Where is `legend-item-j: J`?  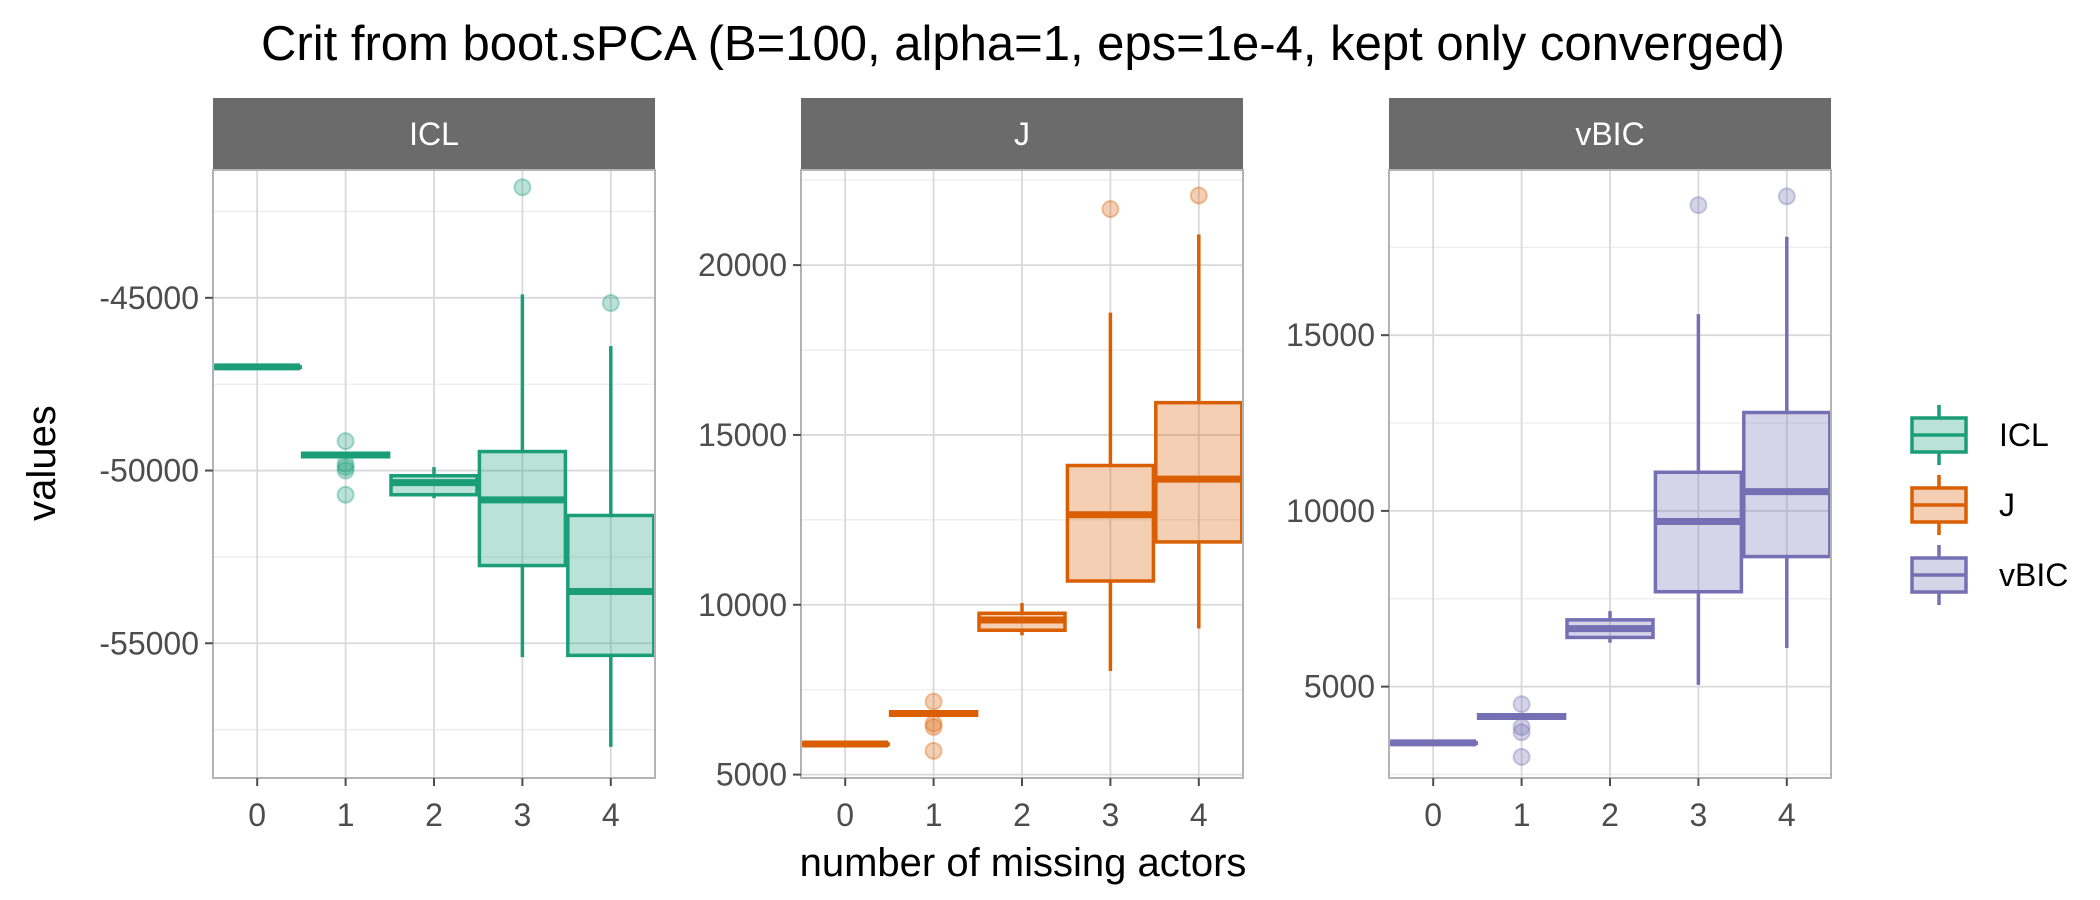
legend-item-j: J is located at coordinates (1962, 505).